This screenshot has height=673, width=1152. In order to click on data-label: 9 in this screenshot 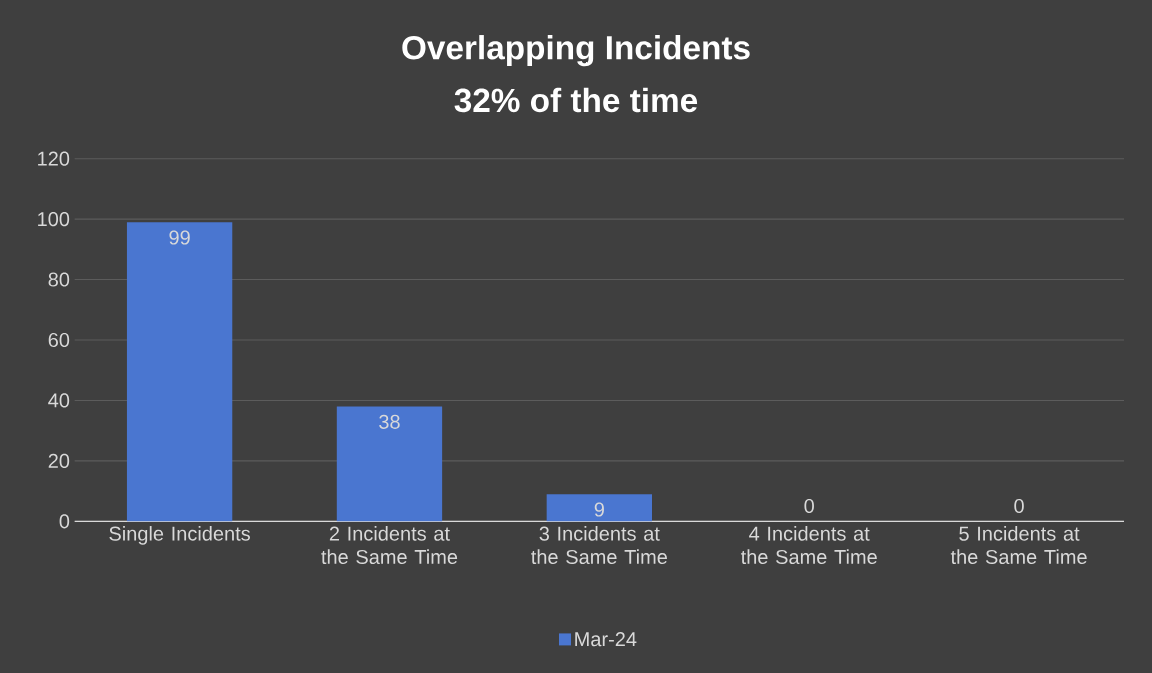, I will do `click(599, 509)`.